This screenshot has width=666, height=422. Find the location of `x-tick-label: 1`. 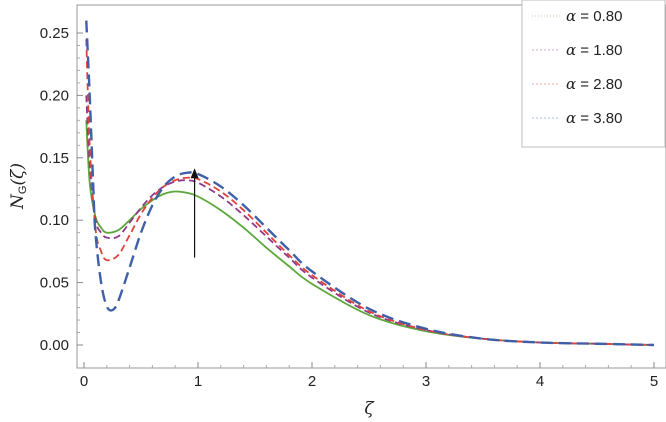

x-tick-label: 1 is located at coordinates (198, 381).